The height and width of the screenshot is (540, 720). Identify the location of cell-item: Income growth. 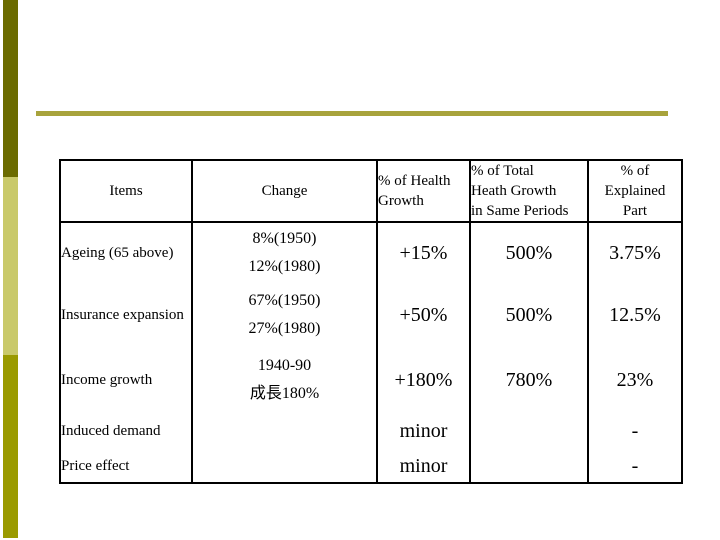
(126, 380).